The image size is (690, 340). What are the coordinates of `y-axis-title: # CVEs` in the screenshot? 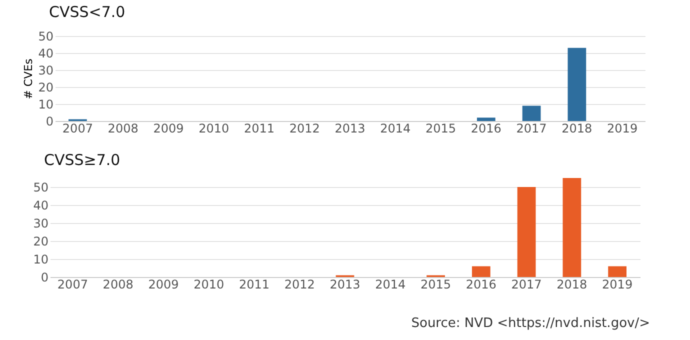 It's located at (29, 79).